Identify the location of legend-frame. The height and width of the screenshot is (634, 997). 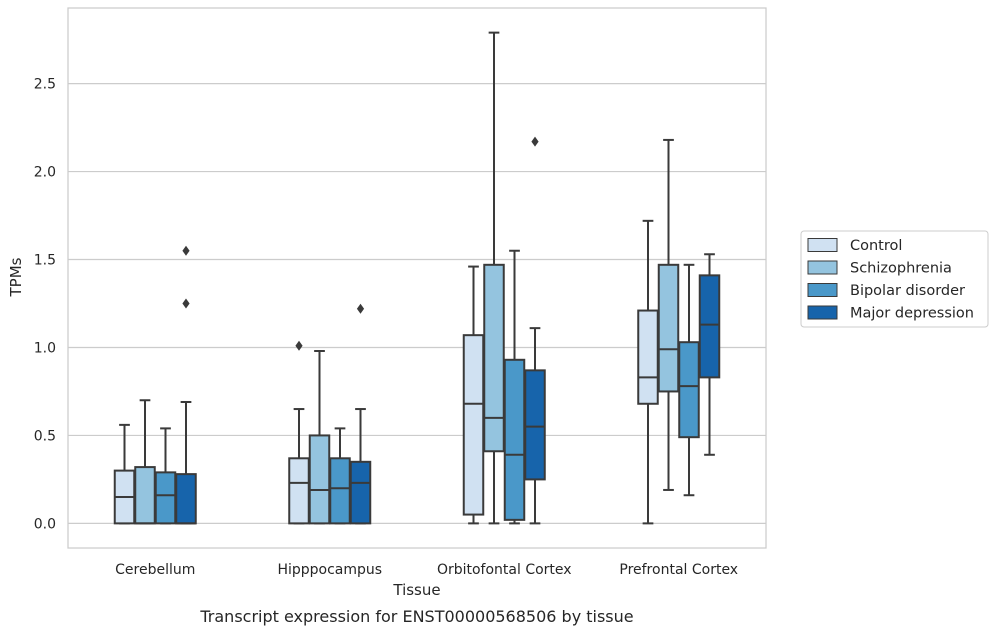
(894, 279).